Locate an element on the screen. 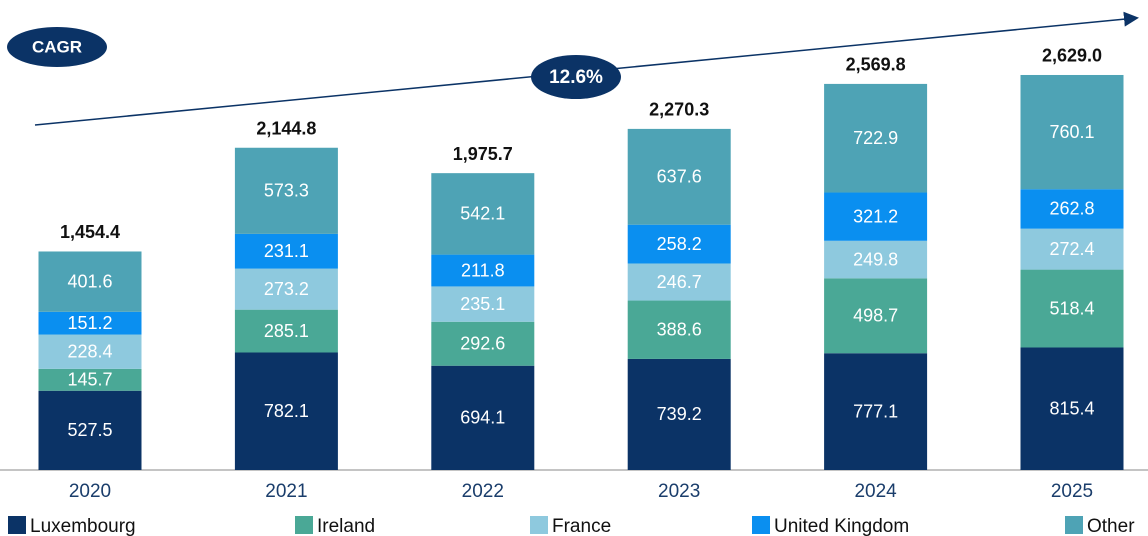 The height and width of the screenshot is (536, 1148). segment-label: 272.4 is located at coordinates (1071, 249).